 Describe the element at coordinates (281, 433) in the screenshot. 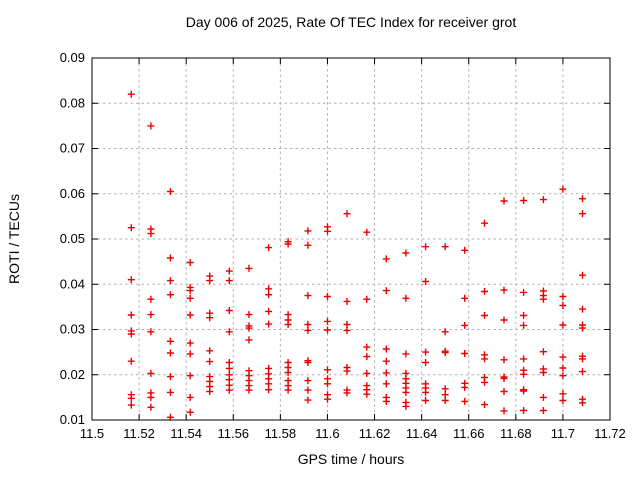

I see `x-tick-label: 11.58` at that location.